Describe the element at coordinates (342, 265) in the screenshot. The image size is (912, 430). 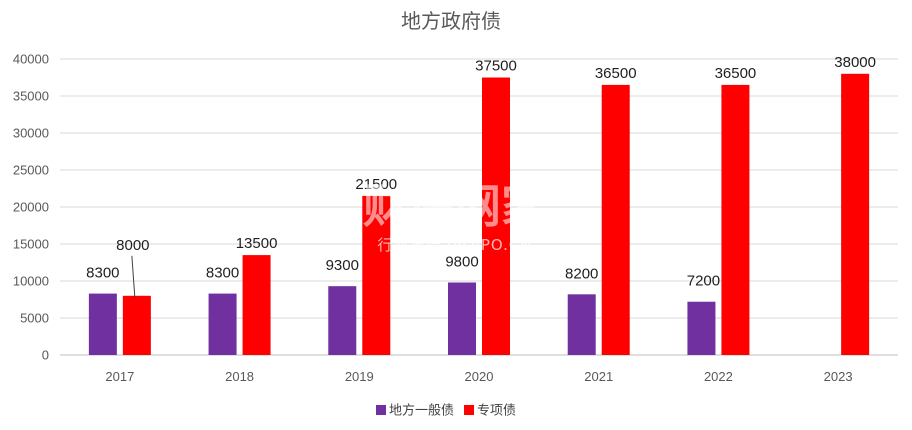
I see `data-label: 9300` at that location.